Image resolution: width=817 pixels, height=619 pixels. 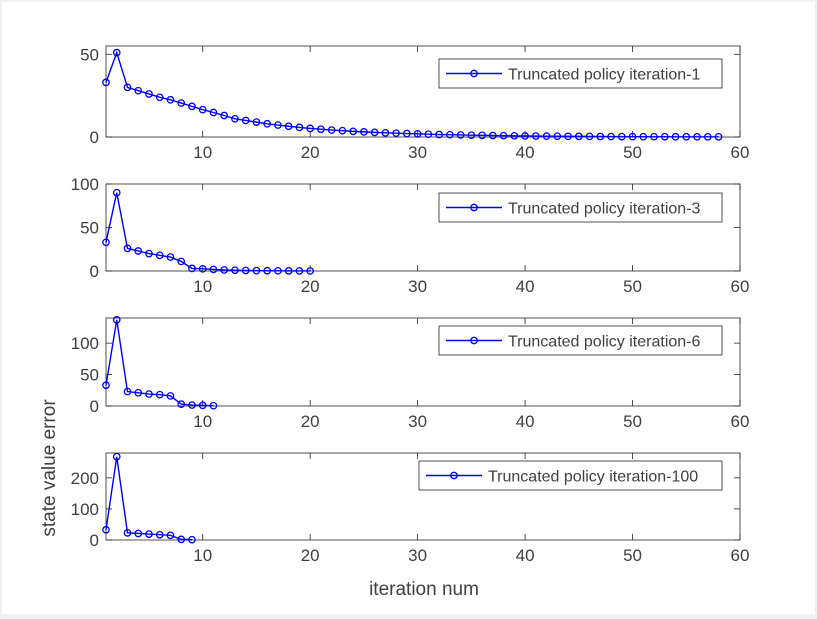 I want to click on legend-box, so click(x=570, y=475).